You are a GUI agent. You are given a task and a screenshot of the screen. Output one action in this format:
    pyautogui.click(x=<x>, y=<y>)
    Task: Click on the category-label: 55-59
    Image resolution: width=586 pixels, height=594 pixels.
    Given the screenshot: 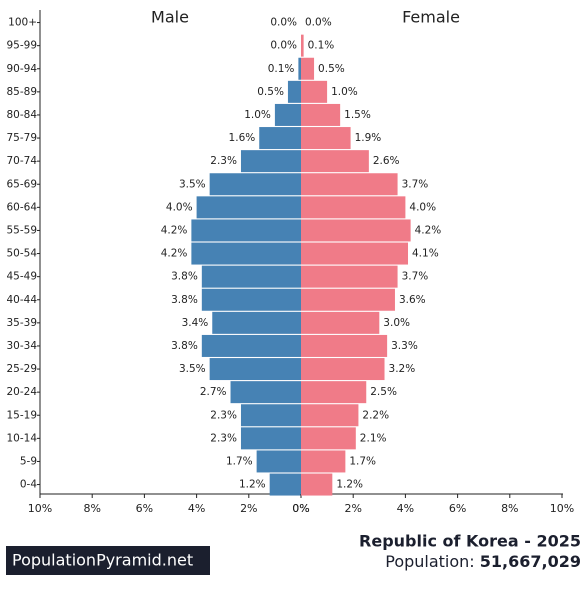 What is the action you would take?
    pyautogui.click(x=21, y=230)
    